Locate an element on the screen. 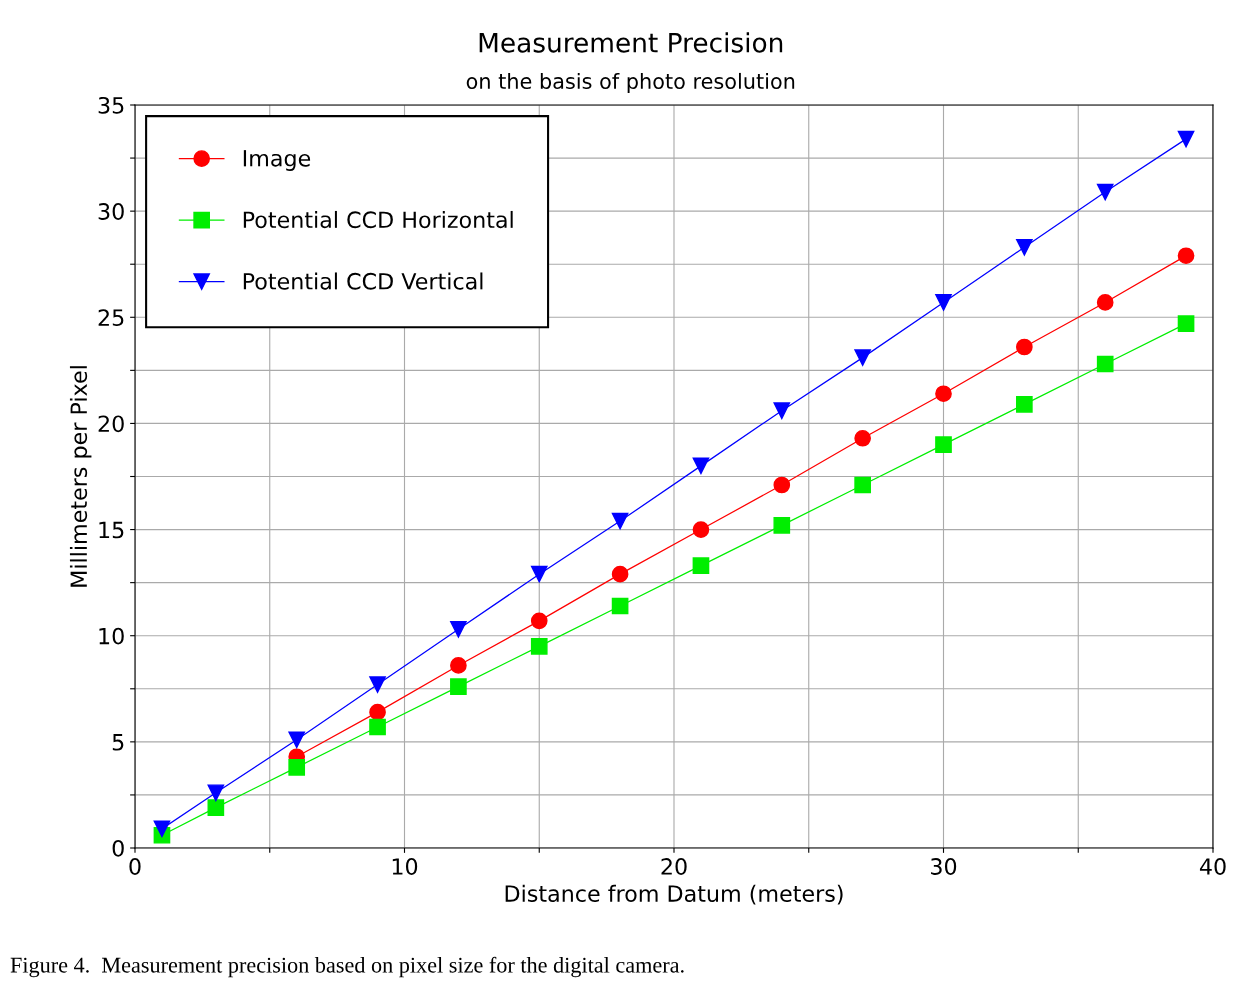 The width and height of the screenshot is (1249, 987). legend-label: Potential CCD Vertical is located at coordinates (363, 281).